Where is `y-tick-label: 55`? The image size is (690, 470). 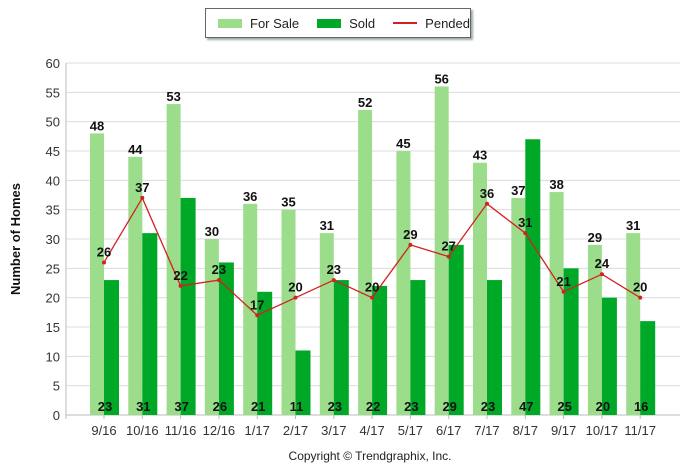
y-tick-label: 55 is located at coordinates (53, 92).